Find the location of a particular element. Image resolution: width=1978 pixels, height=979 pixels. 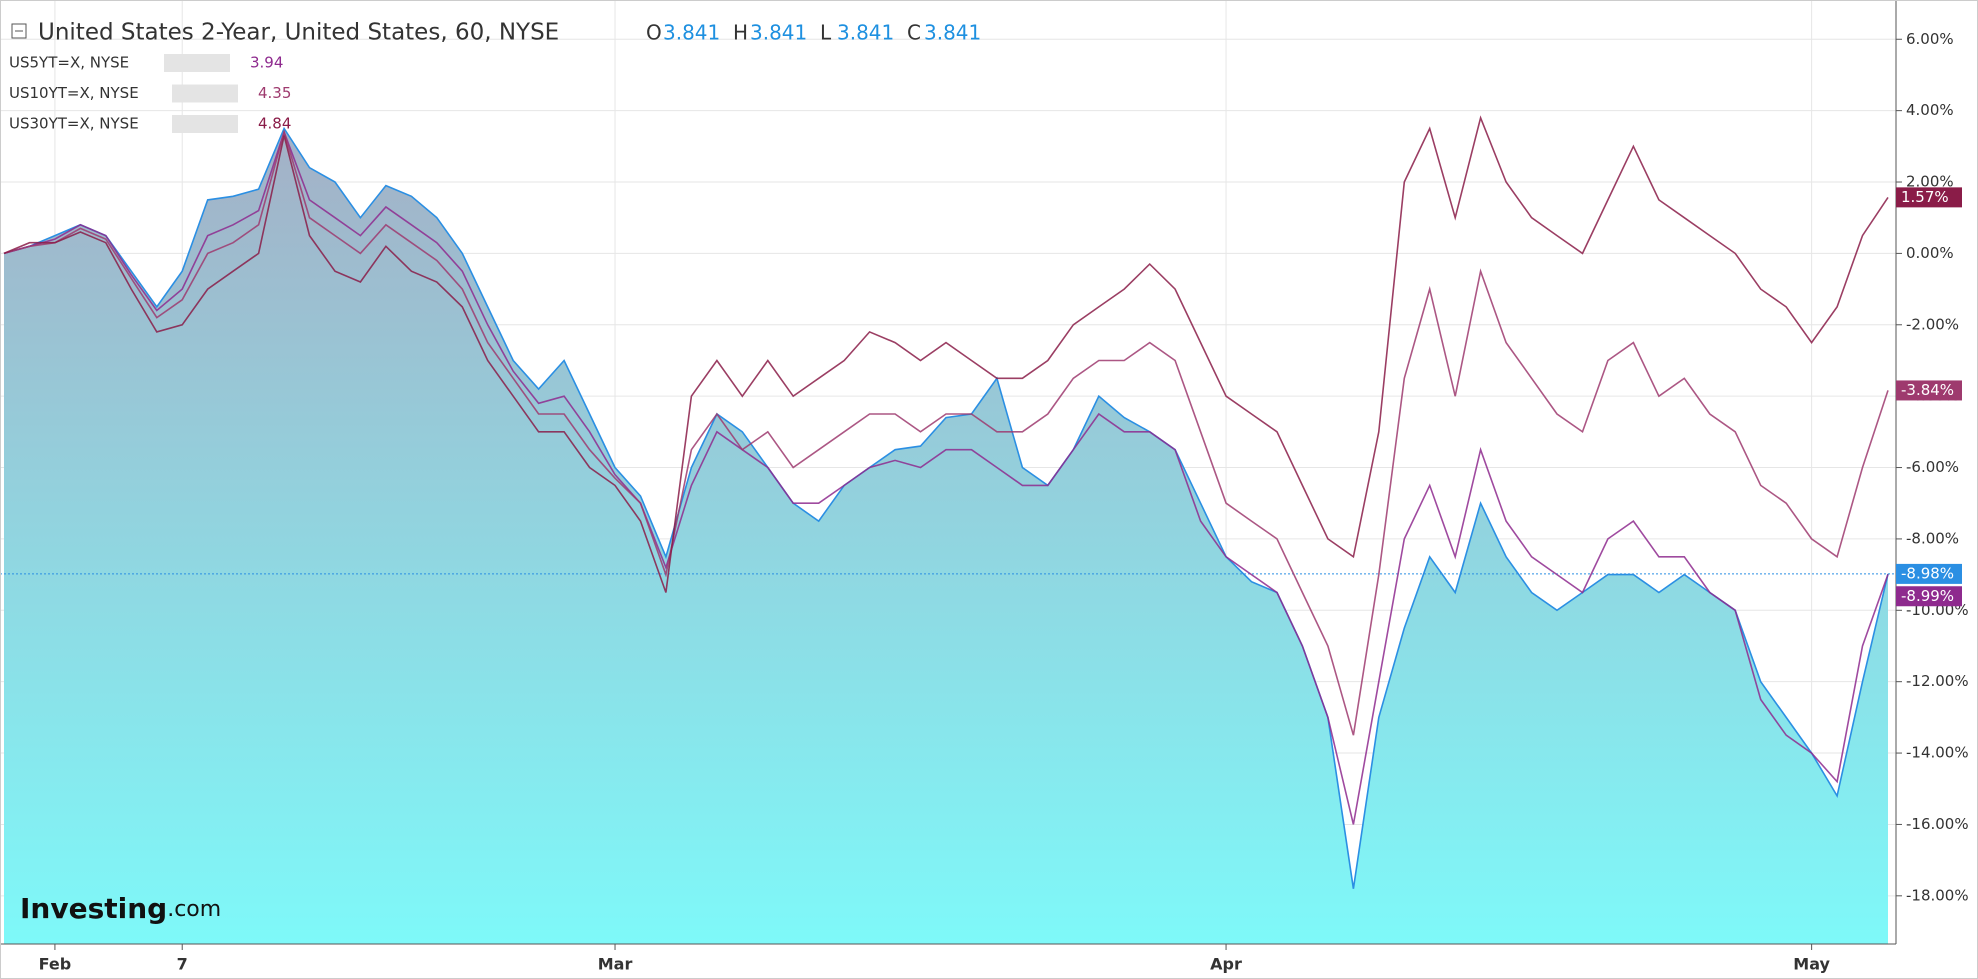

end-label: -8.99% is located at coordinates (1927, 596).